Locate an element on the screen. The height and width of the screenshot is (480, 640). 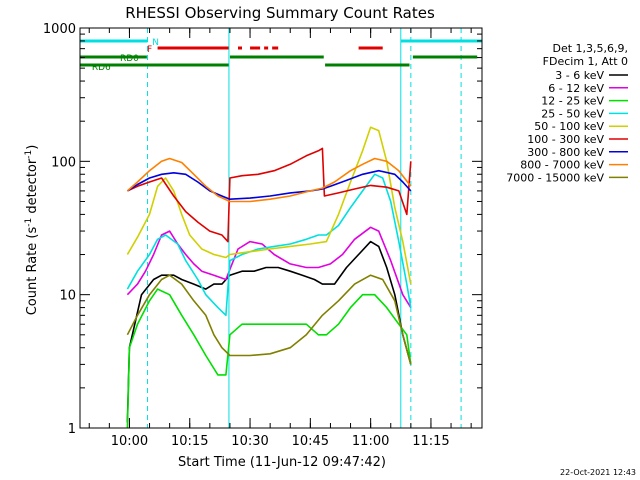
status-label: N is located at coordinates (155, 43).